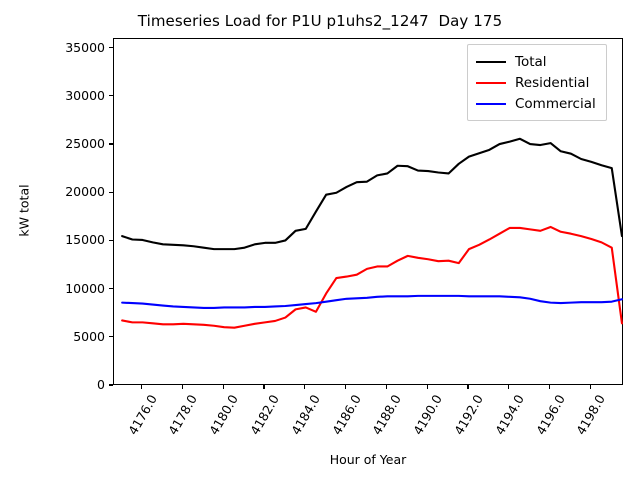 Image resolution: width=640 pixels, height=503 pixels. I want to click on legend-swatch-residential, so click(491, 82).